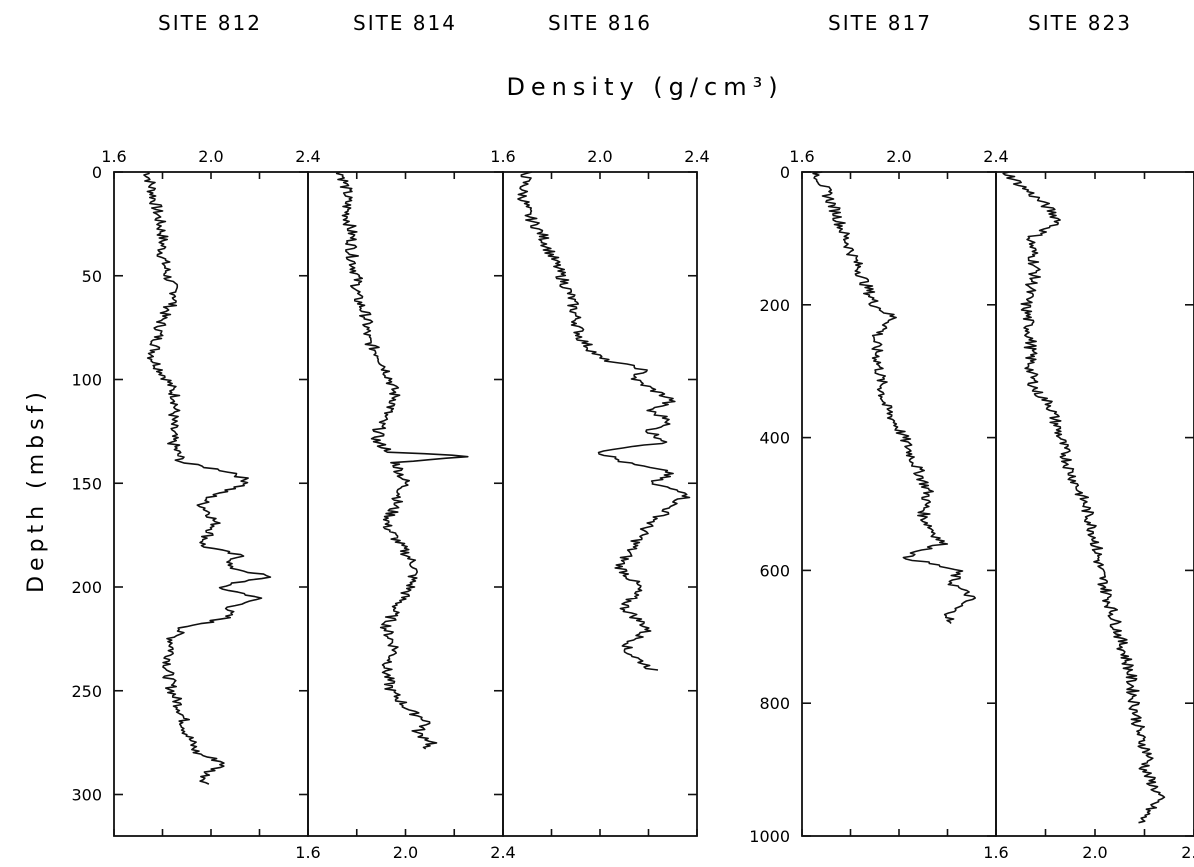 This screenshot has width=1194, height=867. Describe the element at coordinates (405, 23) in the screenshot. I see `panel-title-1: SITE 814` at that location.